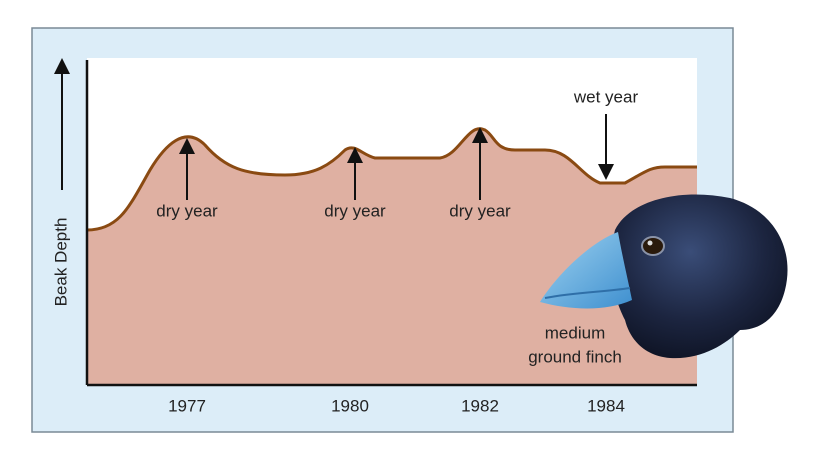 The width and height of the screenshot is (817, 453). What do you see at coordinates (480, 405) in the screenshot?
I see `x-label: 1982` at bounding box center [480, 405].